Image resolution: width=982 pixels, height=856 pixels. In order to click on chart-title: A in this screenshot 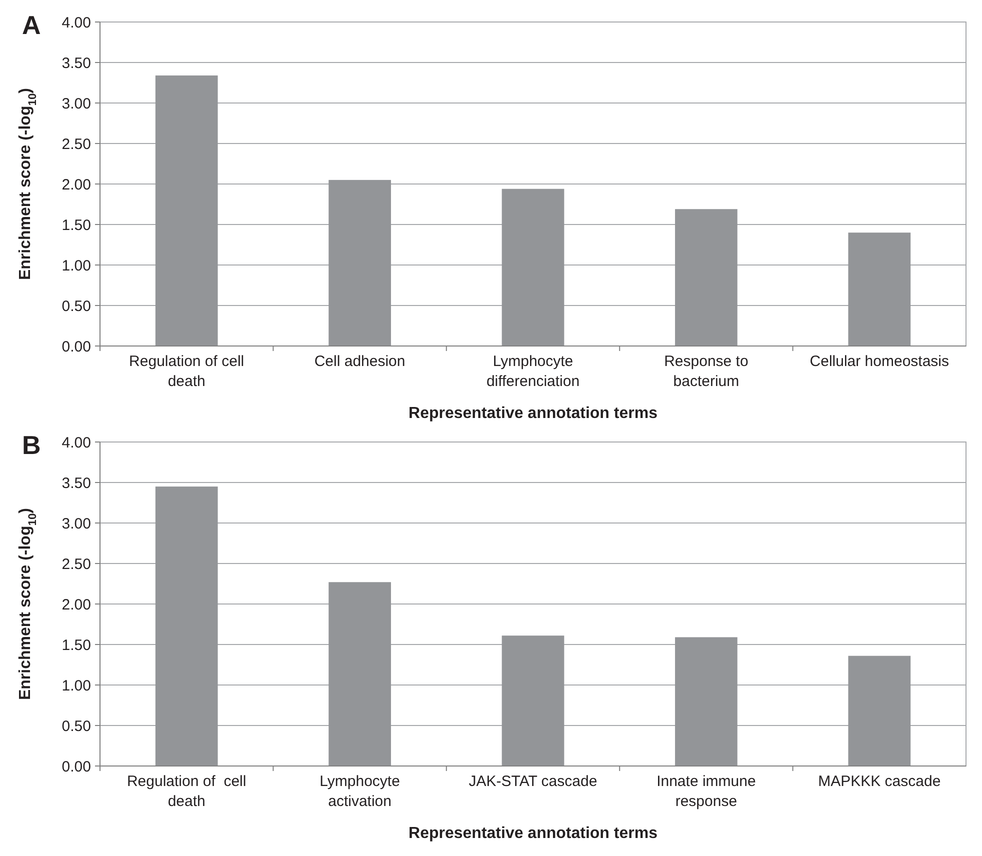, I will do `click(31, 25)`.